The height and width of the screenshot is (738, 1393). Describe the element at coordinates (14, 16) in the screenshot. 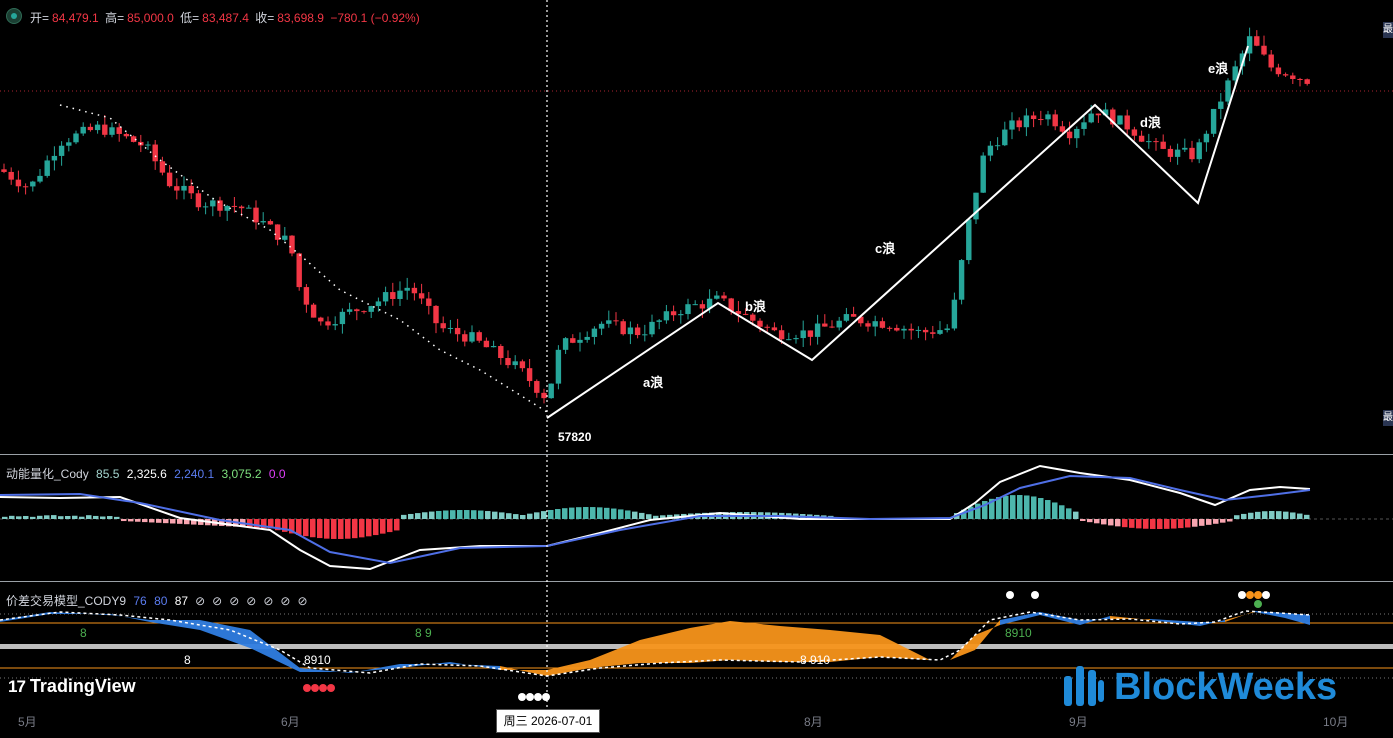

I see `symbol-icon` at that location.